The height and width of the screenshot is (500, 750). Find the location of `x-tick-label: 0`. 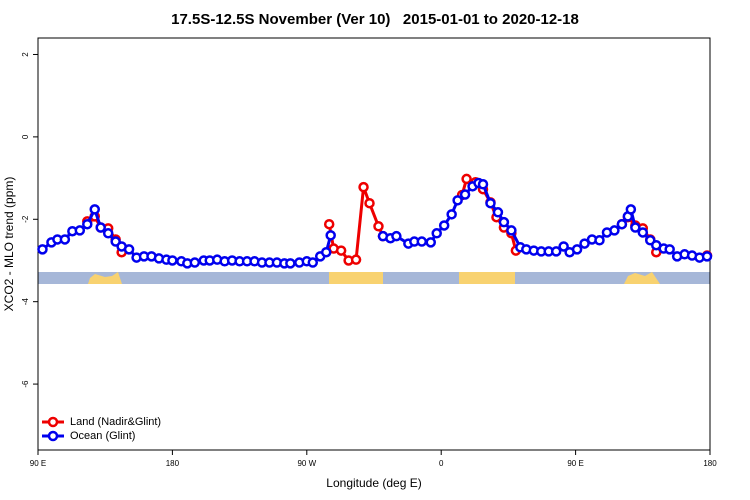

x-tick-label: 0 is located at coordinates (441, 463).